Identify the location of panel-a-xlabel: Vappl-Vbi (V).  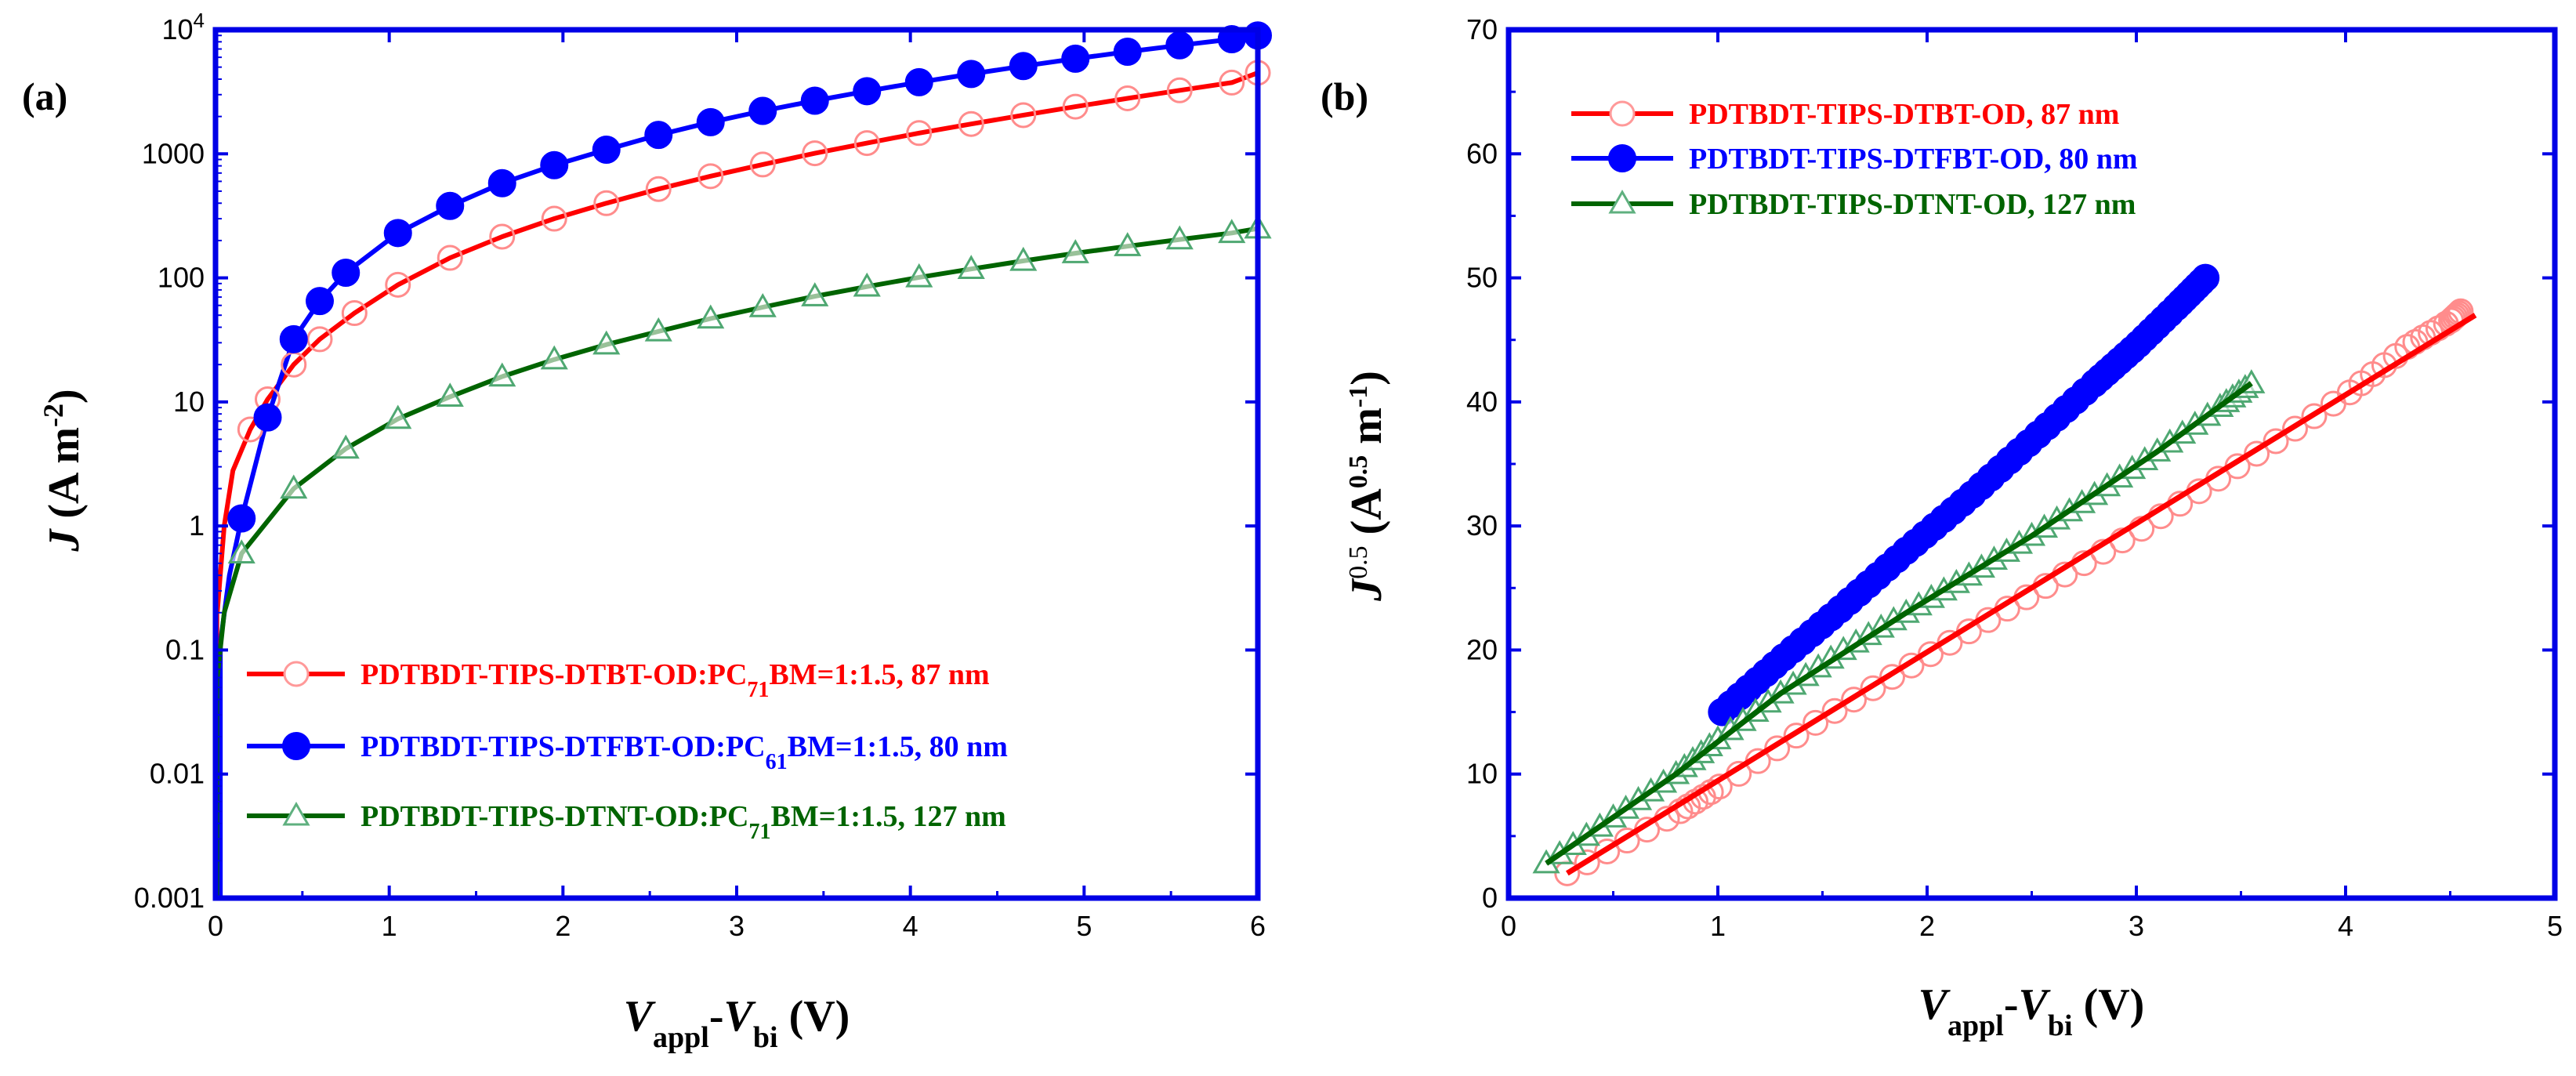
(737, 1023).